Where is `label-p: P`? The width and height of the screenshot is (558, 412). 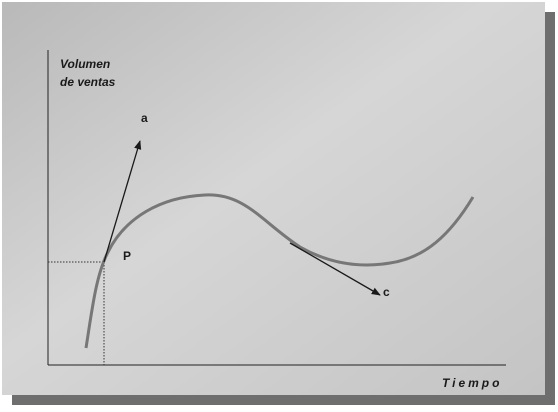 label-p: P is located at coordinates (127, 256).